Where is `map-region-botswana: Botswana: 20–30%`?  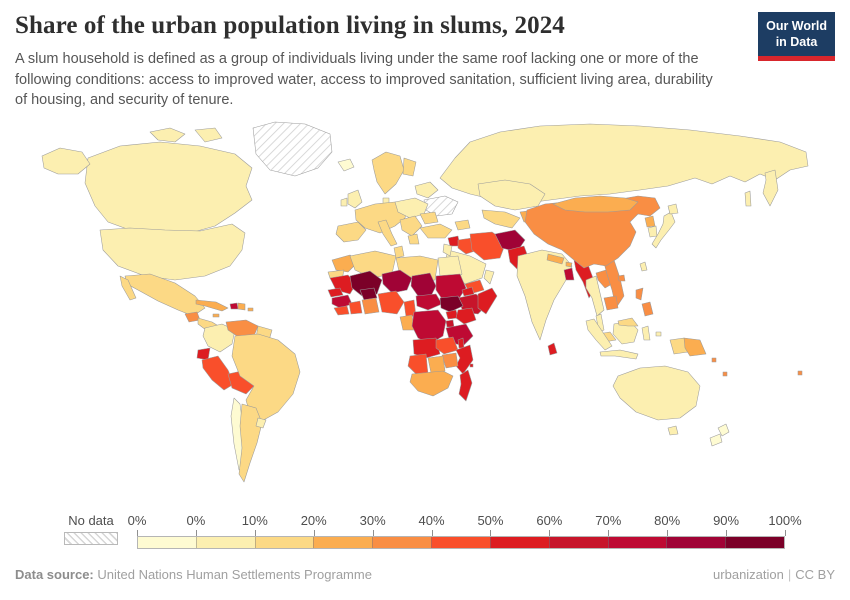 map-region-botswana: Botswana: 20–30% is located at coordinates (436, 364).